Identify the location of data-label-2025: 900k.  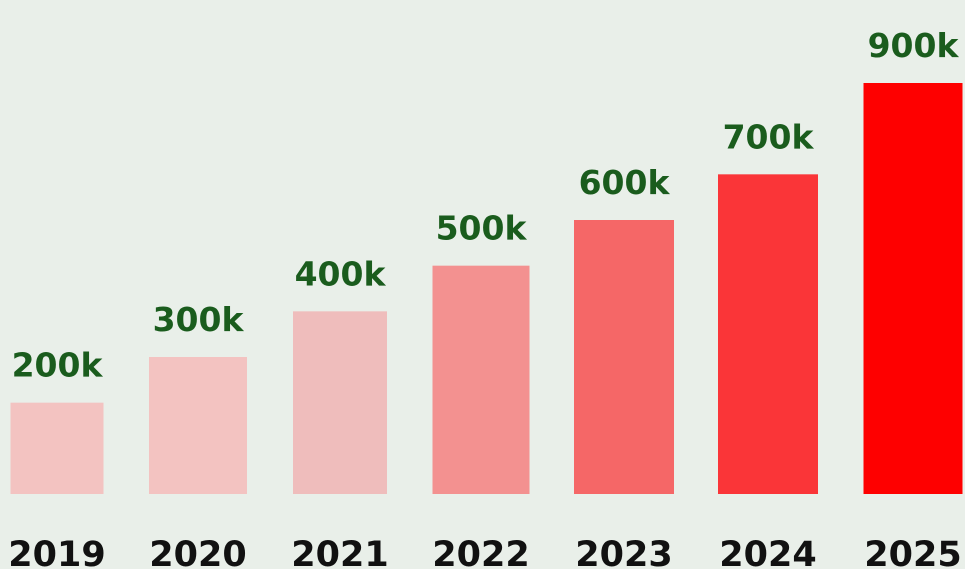
(914, 45).